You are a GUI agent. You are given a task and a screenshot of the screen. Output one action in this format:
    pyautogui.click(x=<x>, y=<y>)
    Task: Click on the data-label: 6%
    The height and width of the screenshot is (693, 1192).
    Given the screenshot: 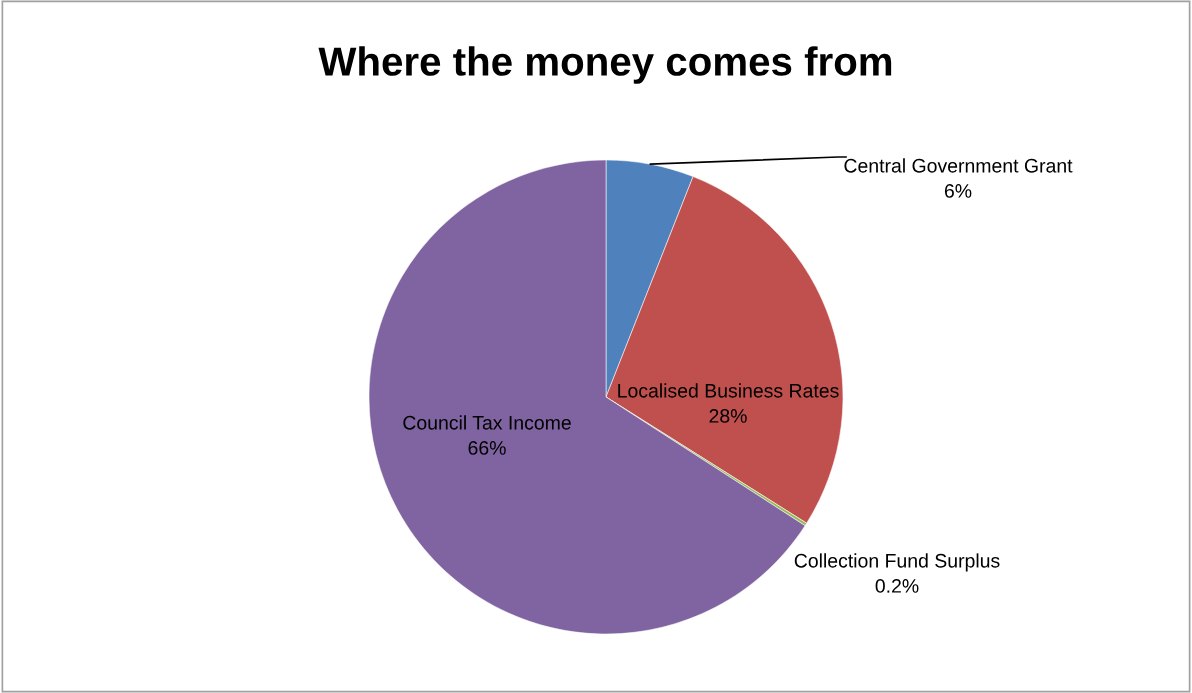 What is the action you would take?
    pyautogui.click(x=958, y=191)
    